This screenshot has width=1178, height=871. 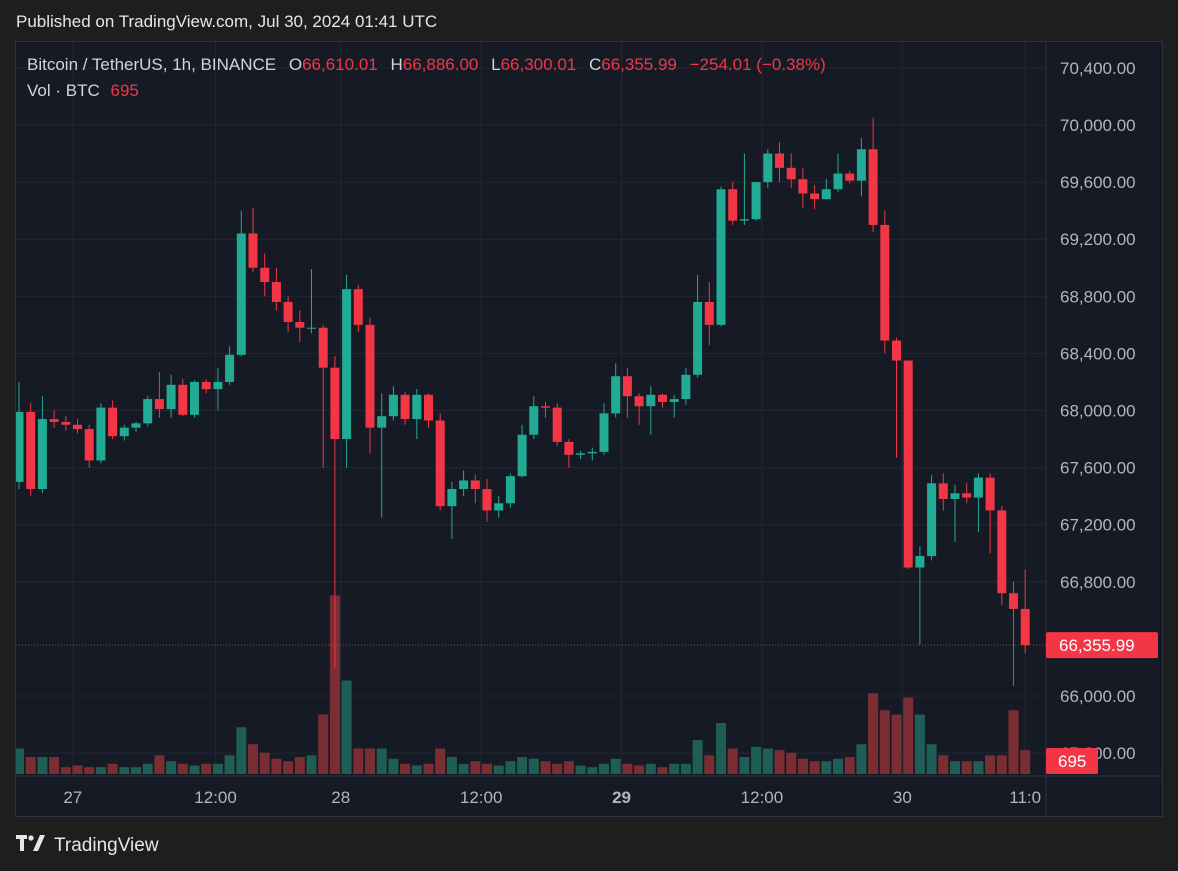 I want to click on last-price-label: 66,355.99, so click(x=1097, y=645).